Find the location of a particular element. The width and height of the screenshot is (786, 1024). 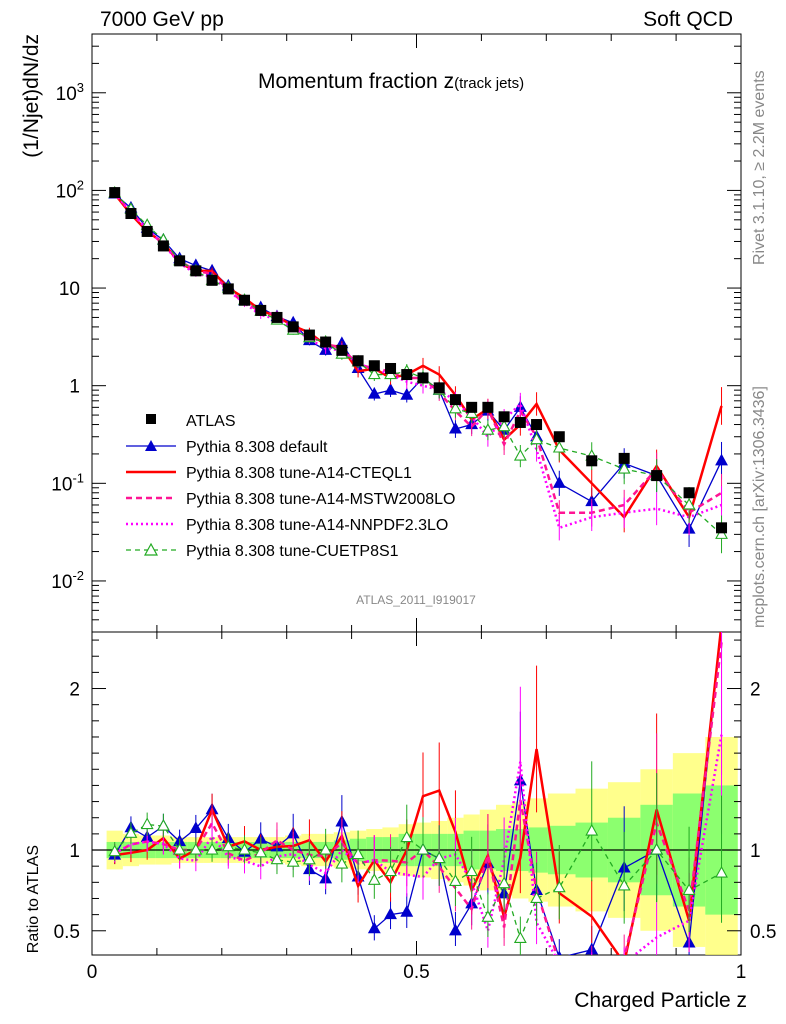

y-axis-label: (1/Njet)dN/dz is located at coordinates (31, 96).